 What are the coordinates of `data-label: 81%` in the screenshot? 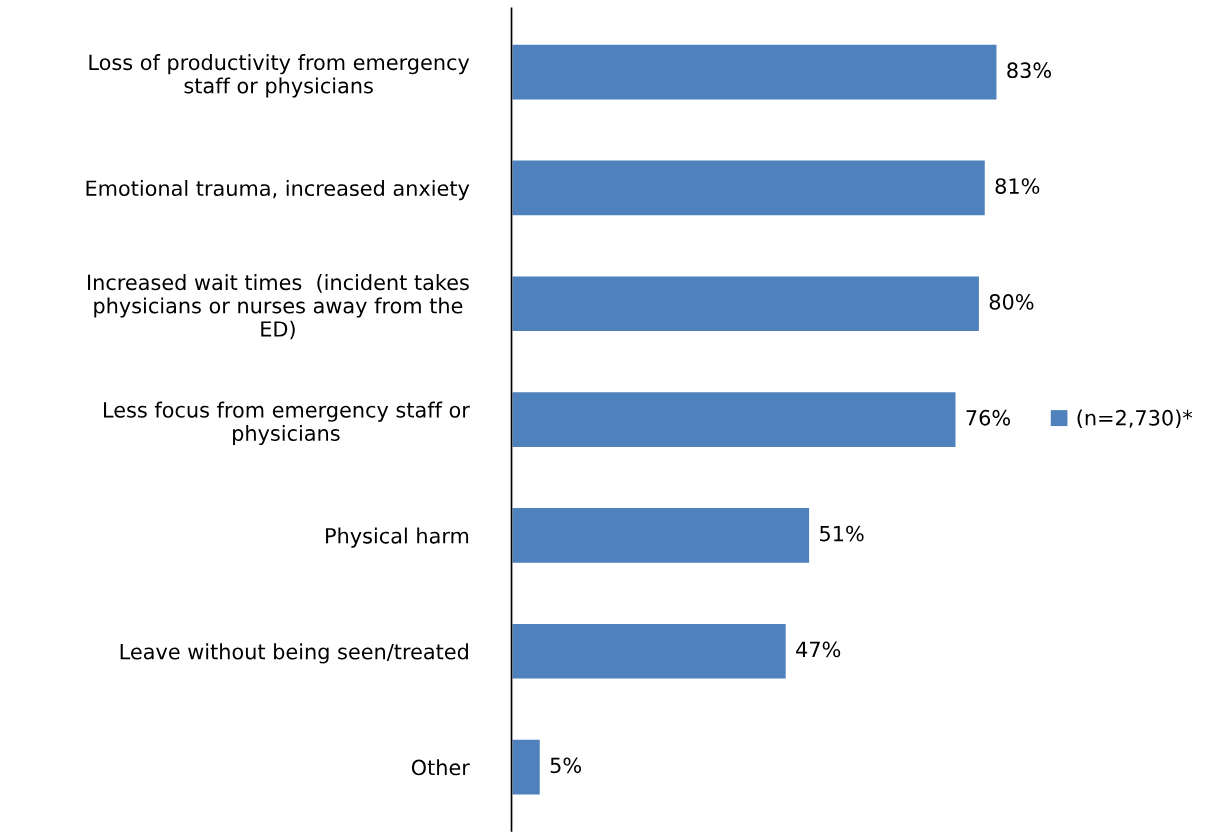 It's located at (1017, 186).